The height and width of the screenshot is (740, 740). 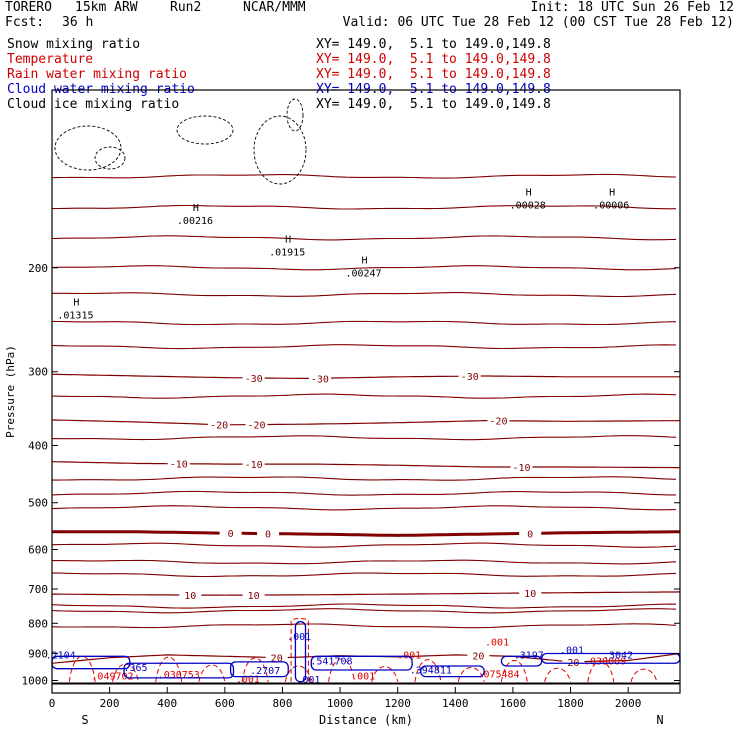 What do you see at coordinates (433, 44) in the screenshot?
I see `legend-snow-xy: XY= 149.0, 5.1 to 149.0,149.8` at bounding box center [433, 44].